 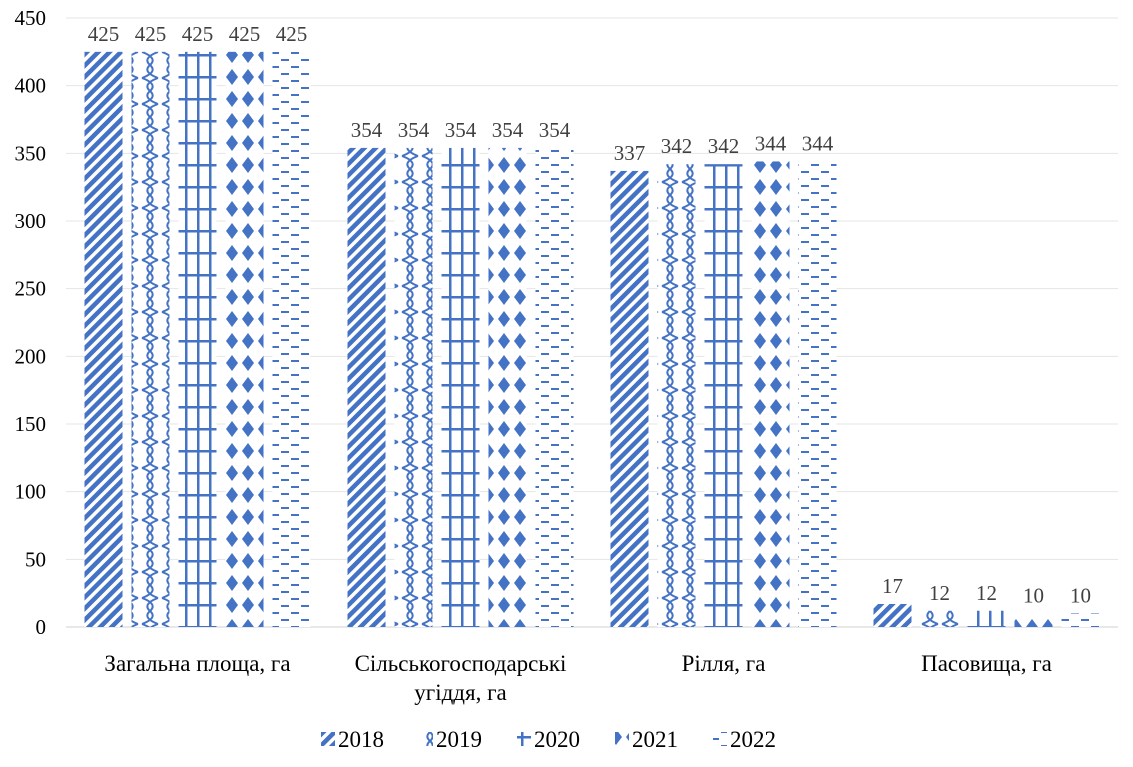 I want to click on legend-swatch-2020, so click(x=524, y=739).